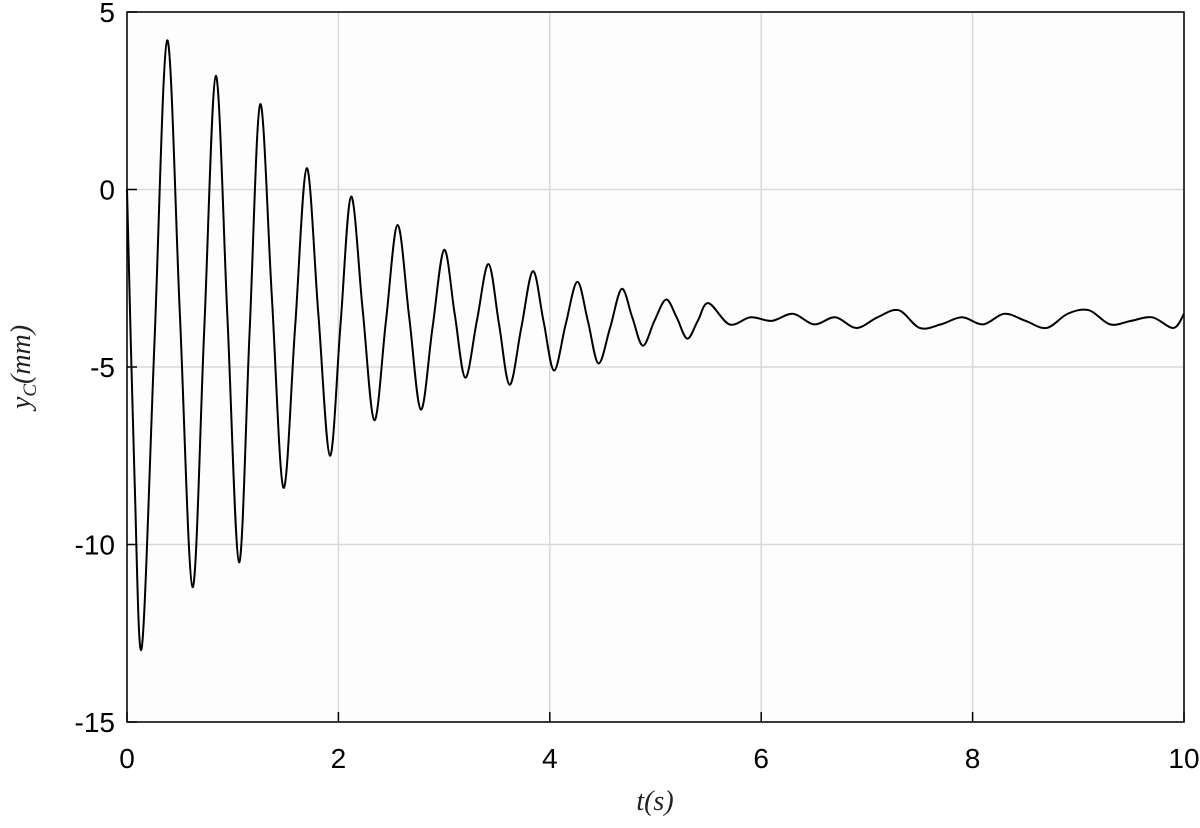 Image resolution: width=1200 pixels, height=828 pixels. I want to click on y-axis-label: yC(mm), so click(23, 368).